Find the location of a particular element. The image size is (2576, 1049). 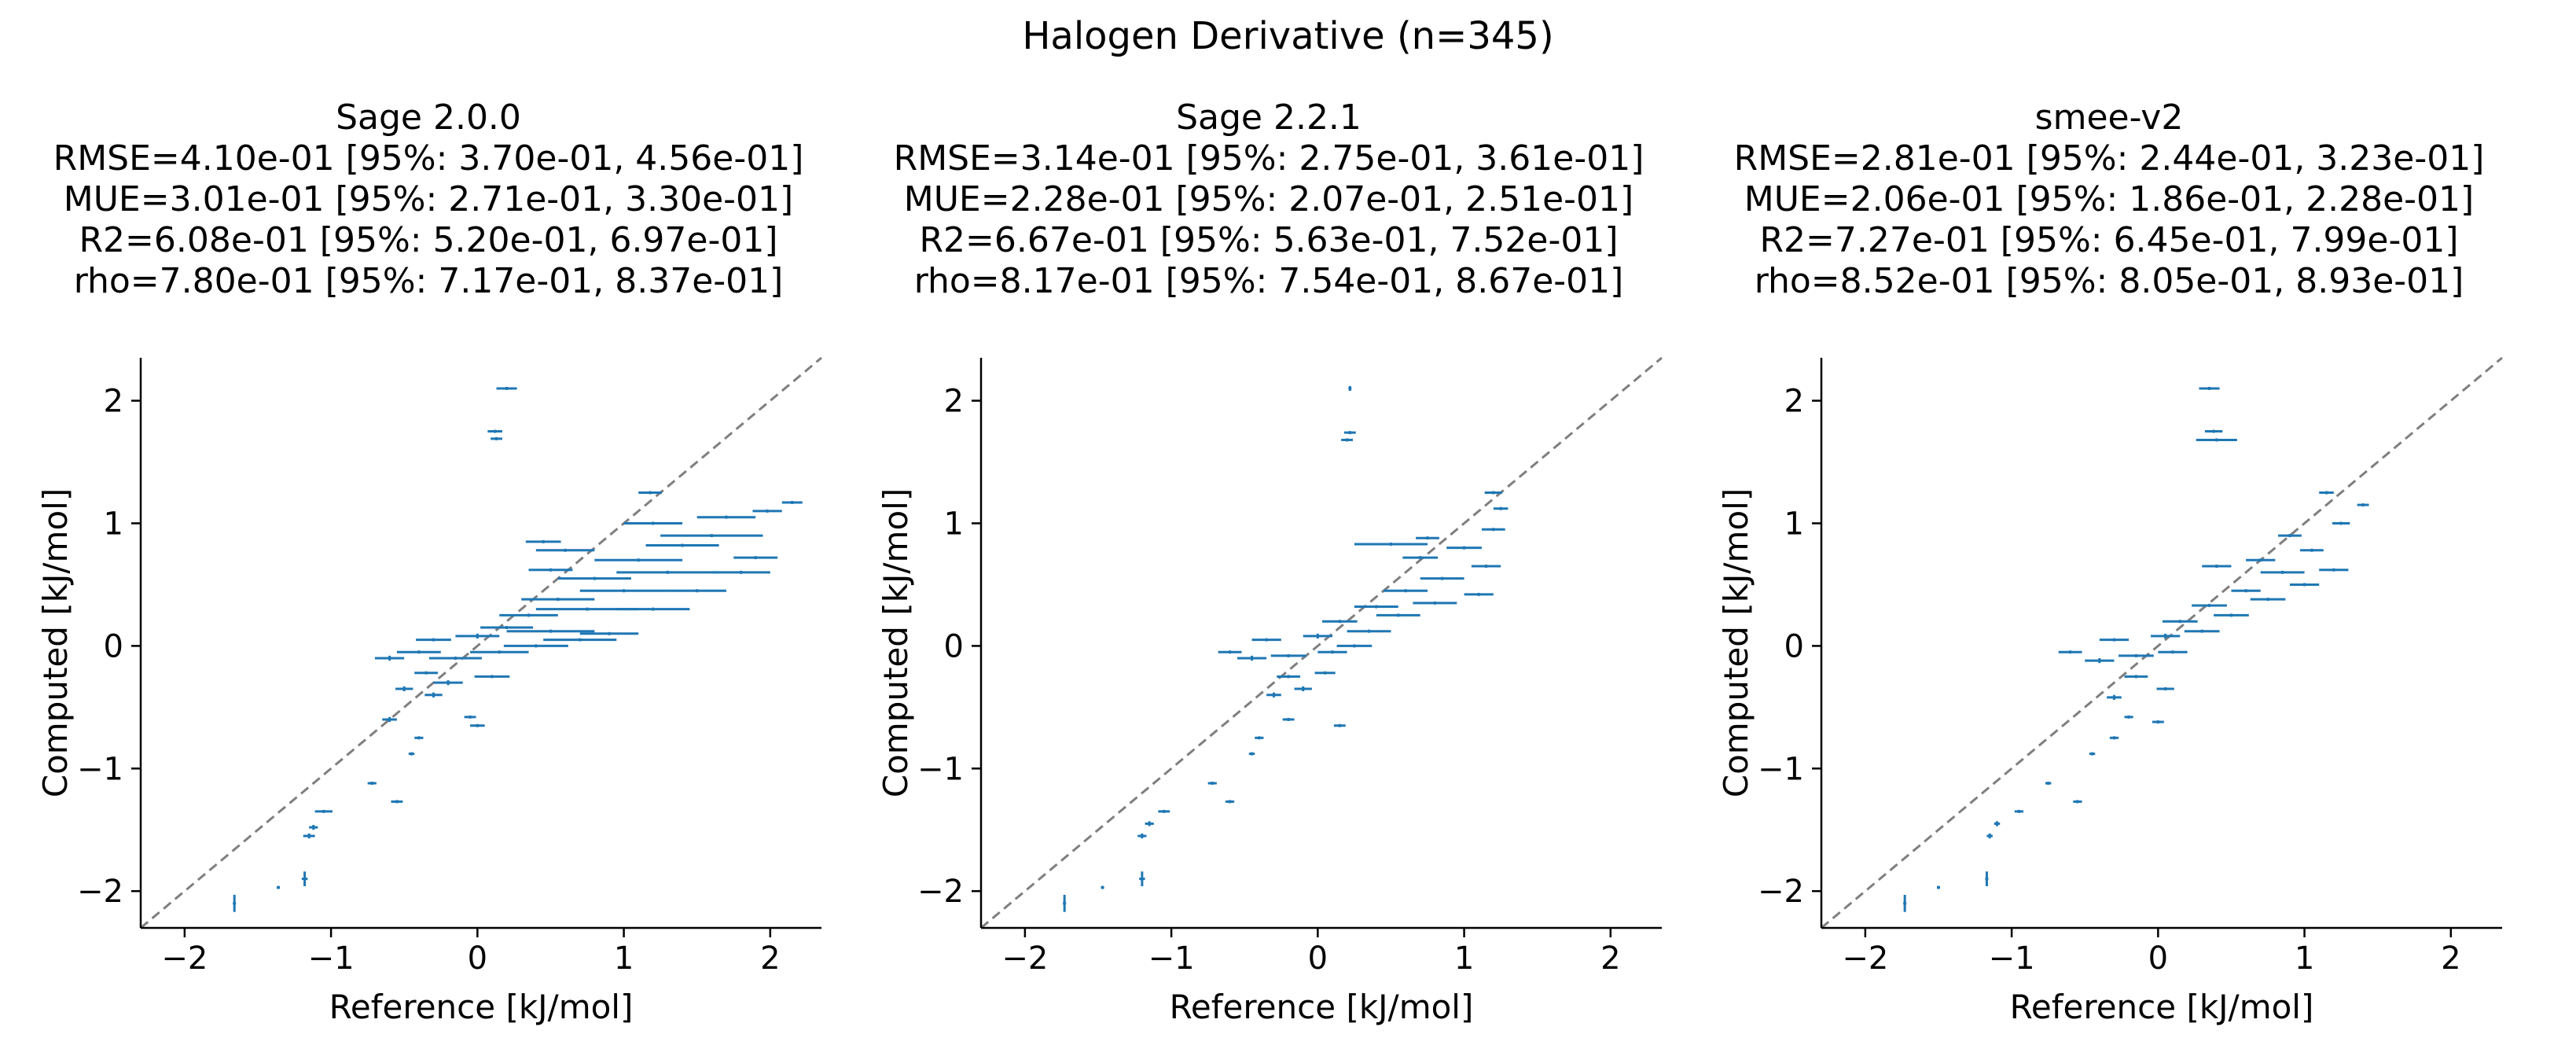

y-tick-label: −1 is located at coordinates (940, 769).